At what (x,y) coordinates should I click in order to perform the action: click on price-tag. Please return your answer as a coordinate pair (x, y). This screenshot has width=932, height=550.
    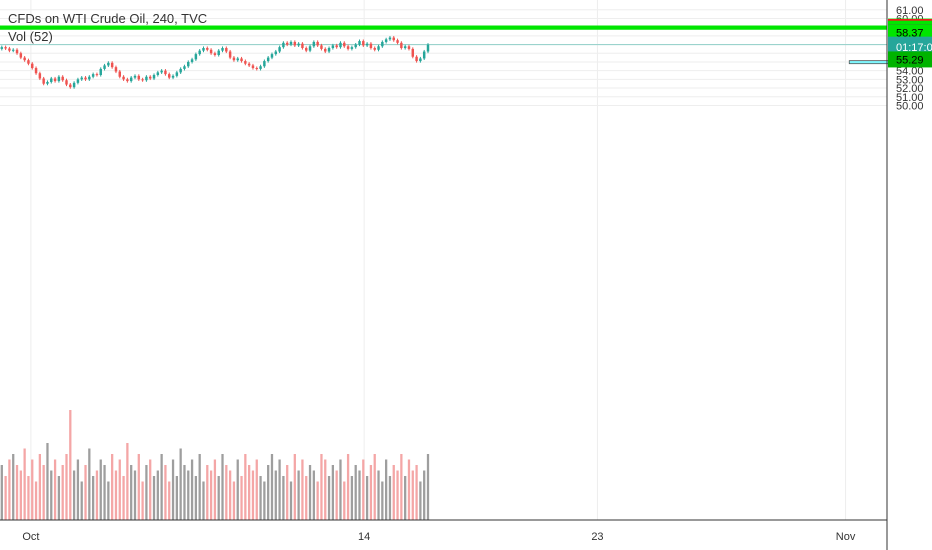
    Looking at the image, I should click on (910, 59).